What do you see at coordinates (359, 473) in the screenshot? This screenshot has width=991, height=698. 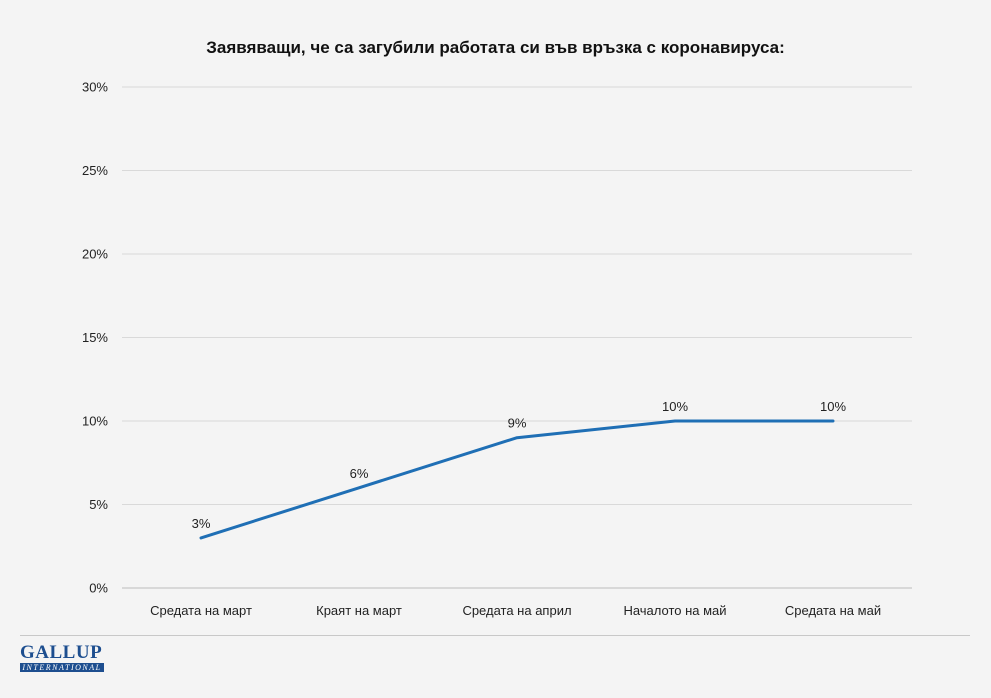 I see `data-label: 6%` at bounding box center [359, 473].